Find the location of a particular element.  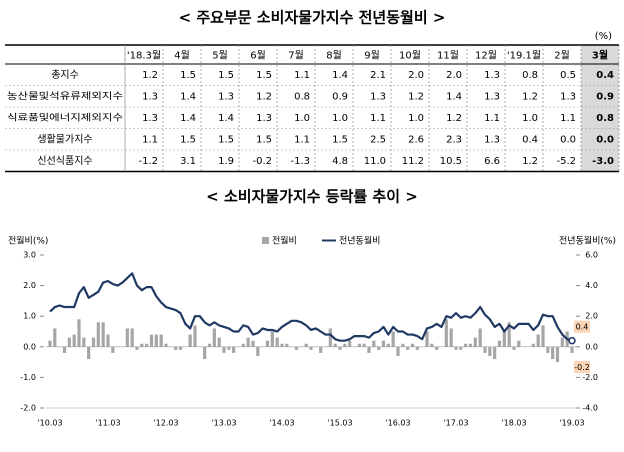

x-tick-label: '10.03 is located at coordinates (49, 423).